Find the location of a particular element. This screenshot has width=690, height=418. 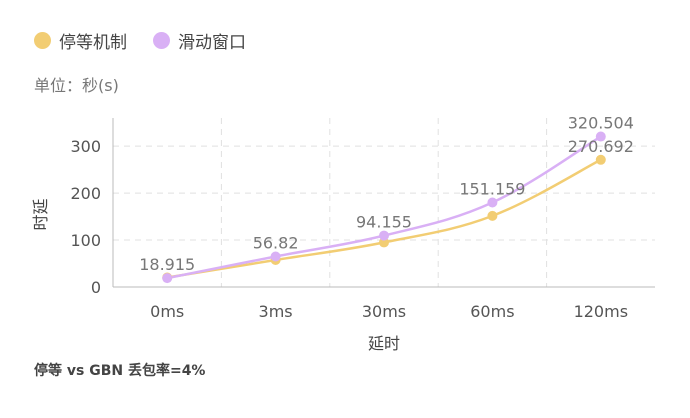

data-label-s1-4: 320.504 is located at coordinates (601, 123).